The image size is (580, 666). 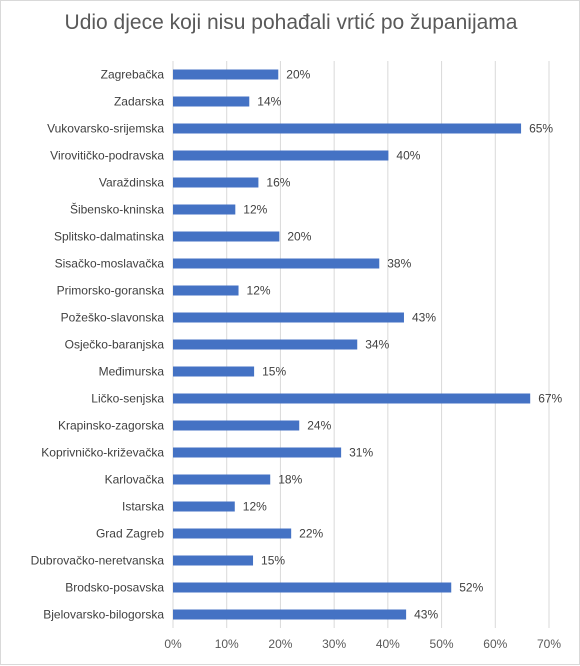 What do you see at coordinates (110, 264) in the screenshot?
I see `category-label: Sisačko-moslavačka` at bounding box center [110, 264].